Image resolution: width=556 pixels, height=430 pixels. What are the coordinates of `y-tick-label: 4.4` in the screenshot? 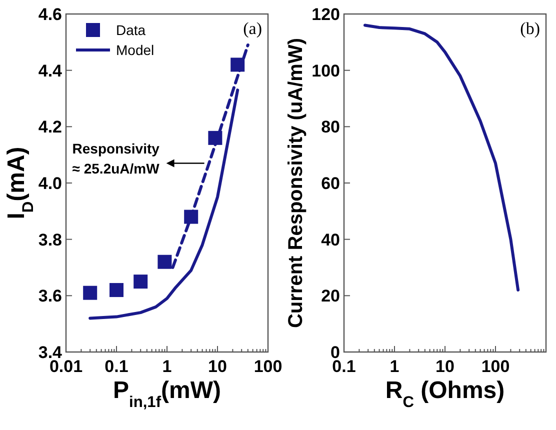 It's located at (50, 70).